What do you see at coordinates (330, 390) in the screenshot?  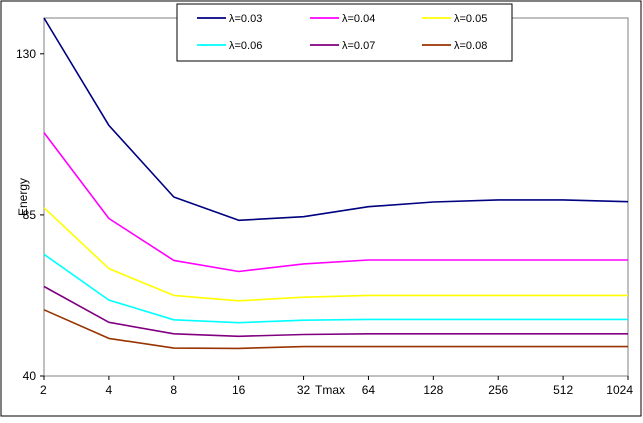 I see `x-axis-title: Tmax` at bounding box center [330, 390].